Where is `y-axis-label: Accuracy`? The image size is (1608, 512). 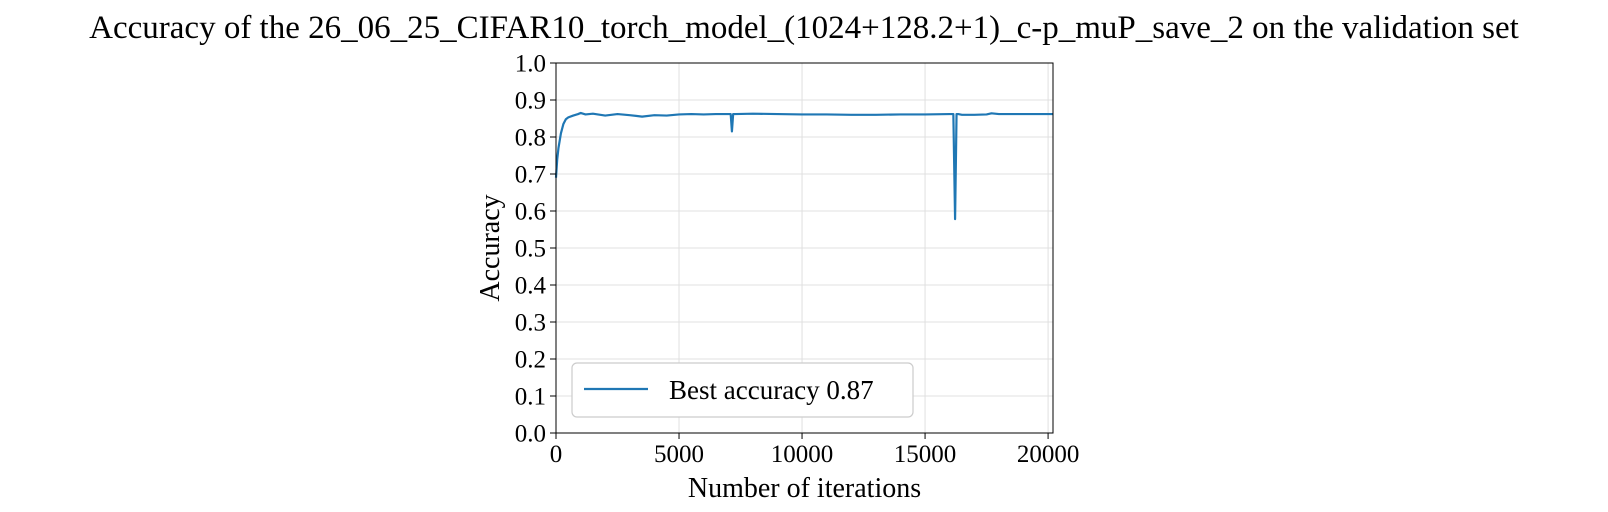 y-axis-label: Accuracy is located at coordinates (490, 247).